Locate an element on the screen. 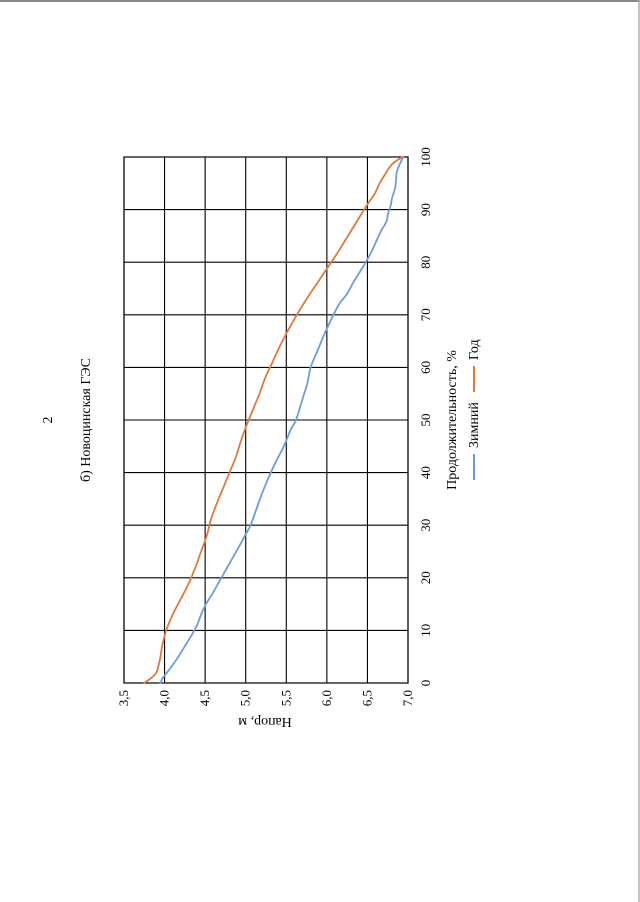  legend-label-god: Год is located at coordinates (474, 349).